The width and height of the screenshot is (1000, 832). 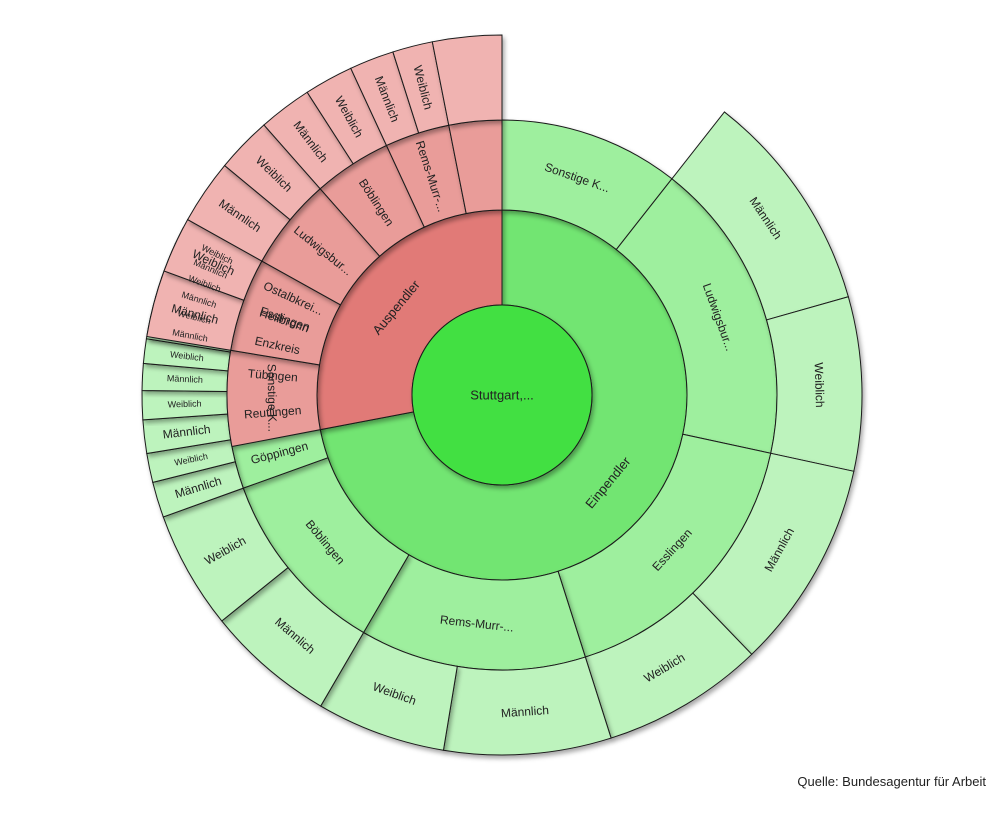 I want to click on center-disc, so click(x=502, y=395).